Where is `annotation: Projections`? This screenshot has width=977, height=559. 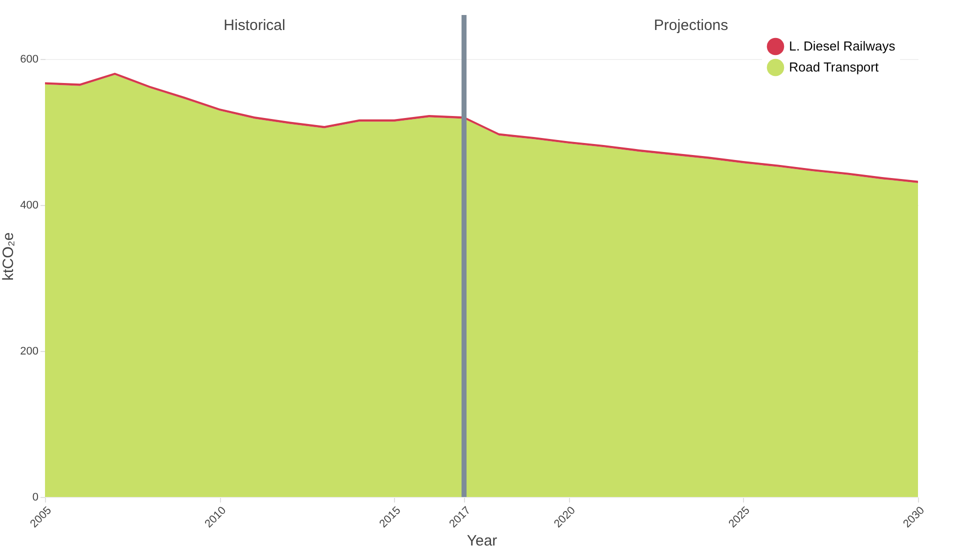 annotation: Projections is located at coordinates (691, 25).